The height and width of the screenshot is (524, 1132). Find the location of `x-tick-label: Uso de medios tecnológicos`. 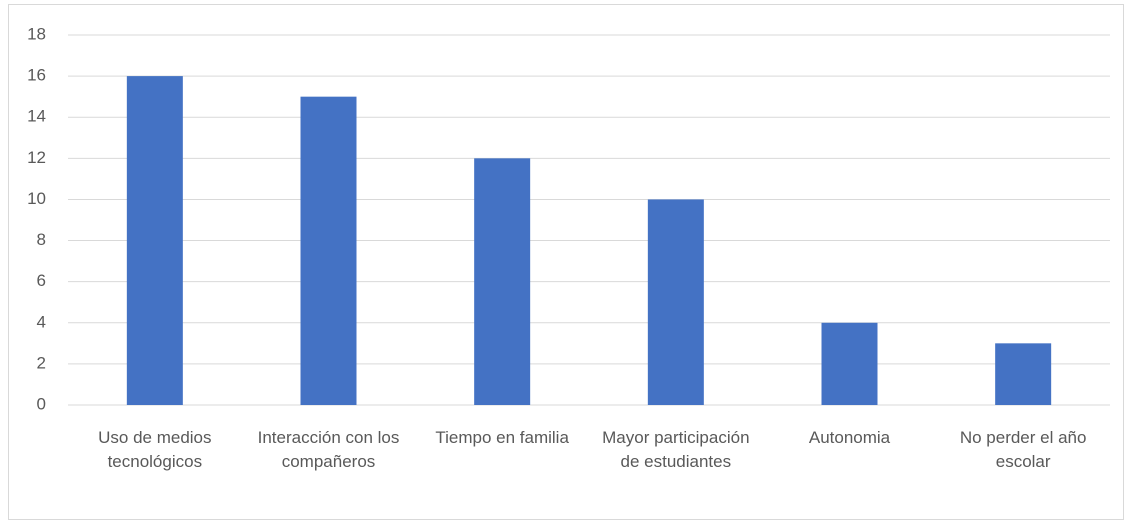

x-tick-label: Uso de medios tecnológicos is located at coordinates (155, 449).